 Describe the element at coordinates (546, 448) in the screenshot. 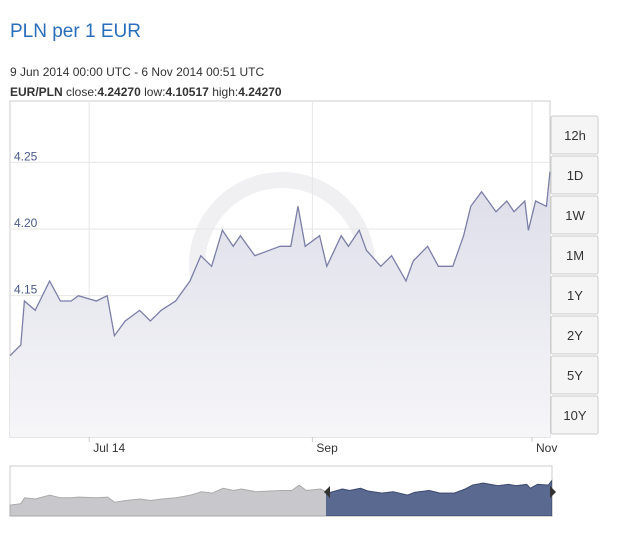

I see `x-tick-label: Nov` at that location.